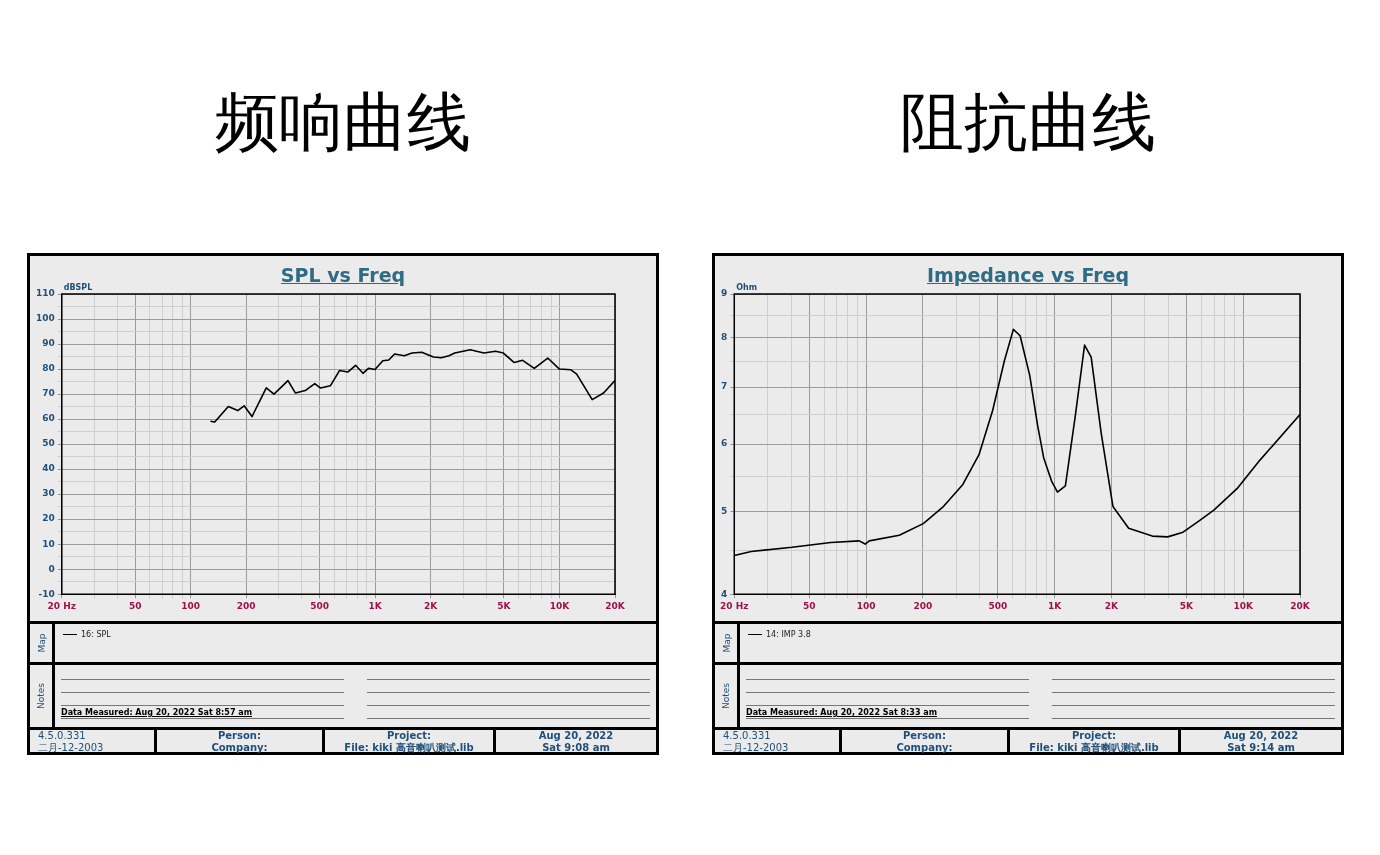  I want to click on y-tick-label: 40, so click(48, 468).